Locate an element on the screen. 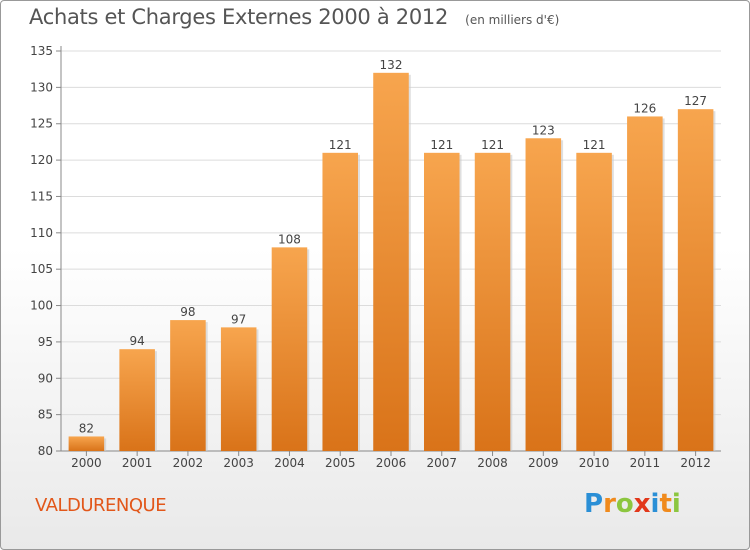 This screenshot has height=550, width=750. brand-letter: P is located at coordinates (594, 504).